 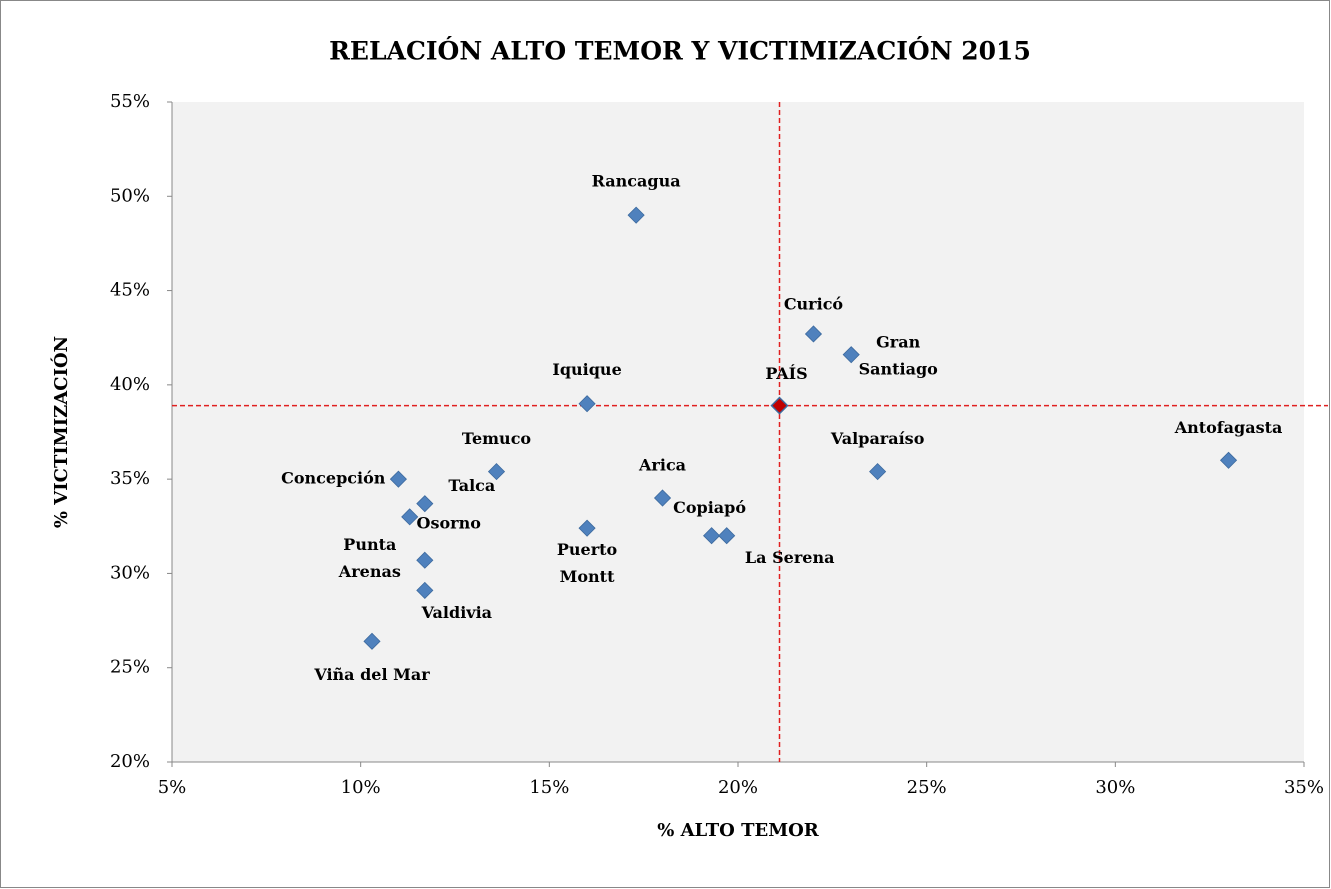 What do you see at coordinates (738, 787) in the screenshot?
I see `x-tick-label: 20%` at bounding box center [738, 787].